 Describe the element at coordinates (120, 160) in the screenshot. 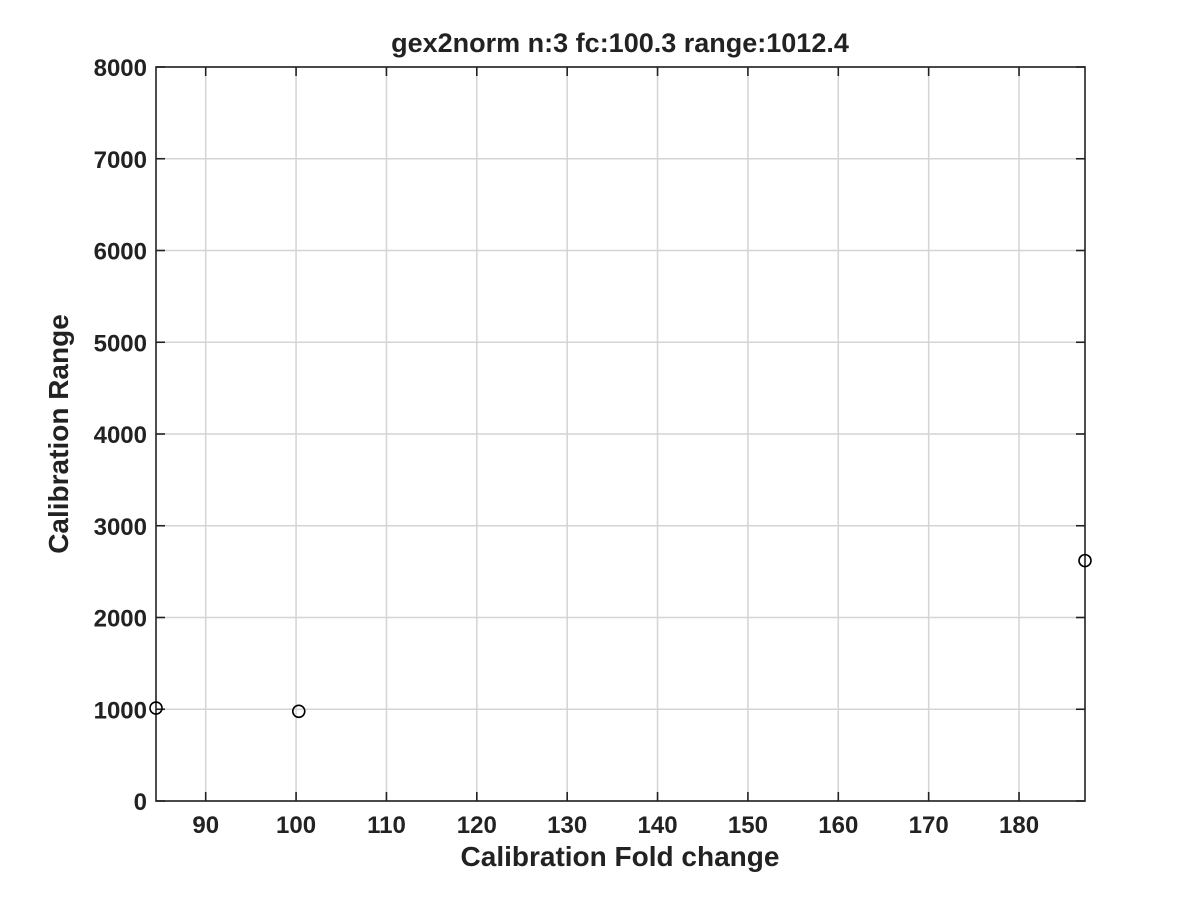

I see `y-tick-label: 7000` at that location.